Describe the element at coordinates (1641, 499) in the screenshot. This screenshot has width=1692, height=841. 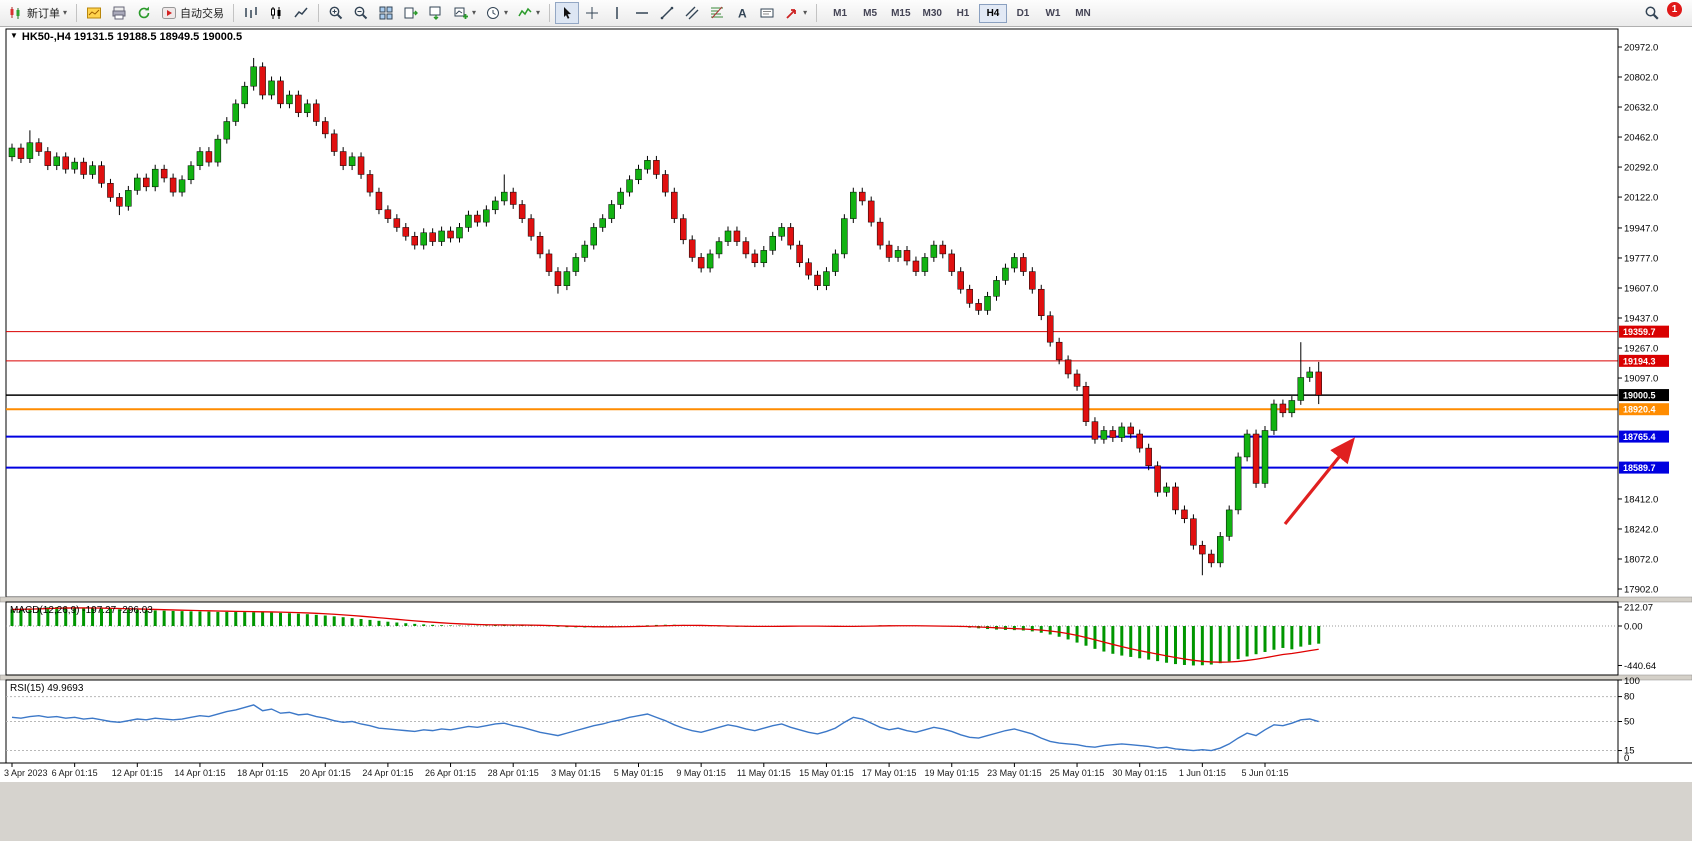
I see `price-tick-label: 18412.0` at that location.